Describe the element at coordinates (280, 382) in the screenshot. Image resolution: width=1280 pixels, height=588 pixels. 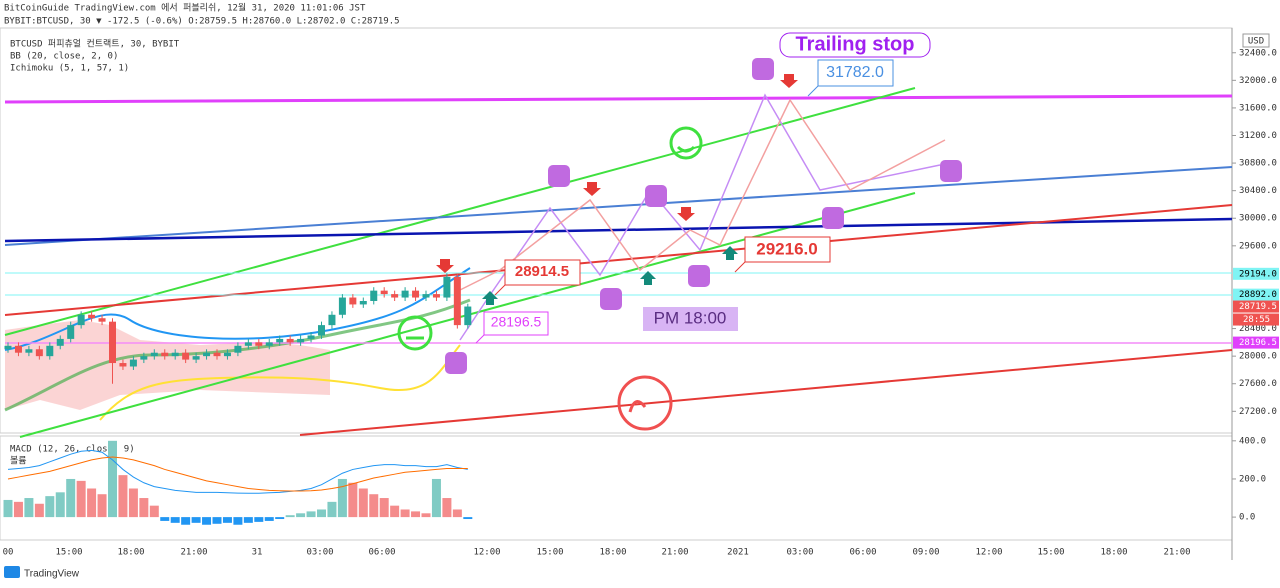
I see `bb-lower` at that location.